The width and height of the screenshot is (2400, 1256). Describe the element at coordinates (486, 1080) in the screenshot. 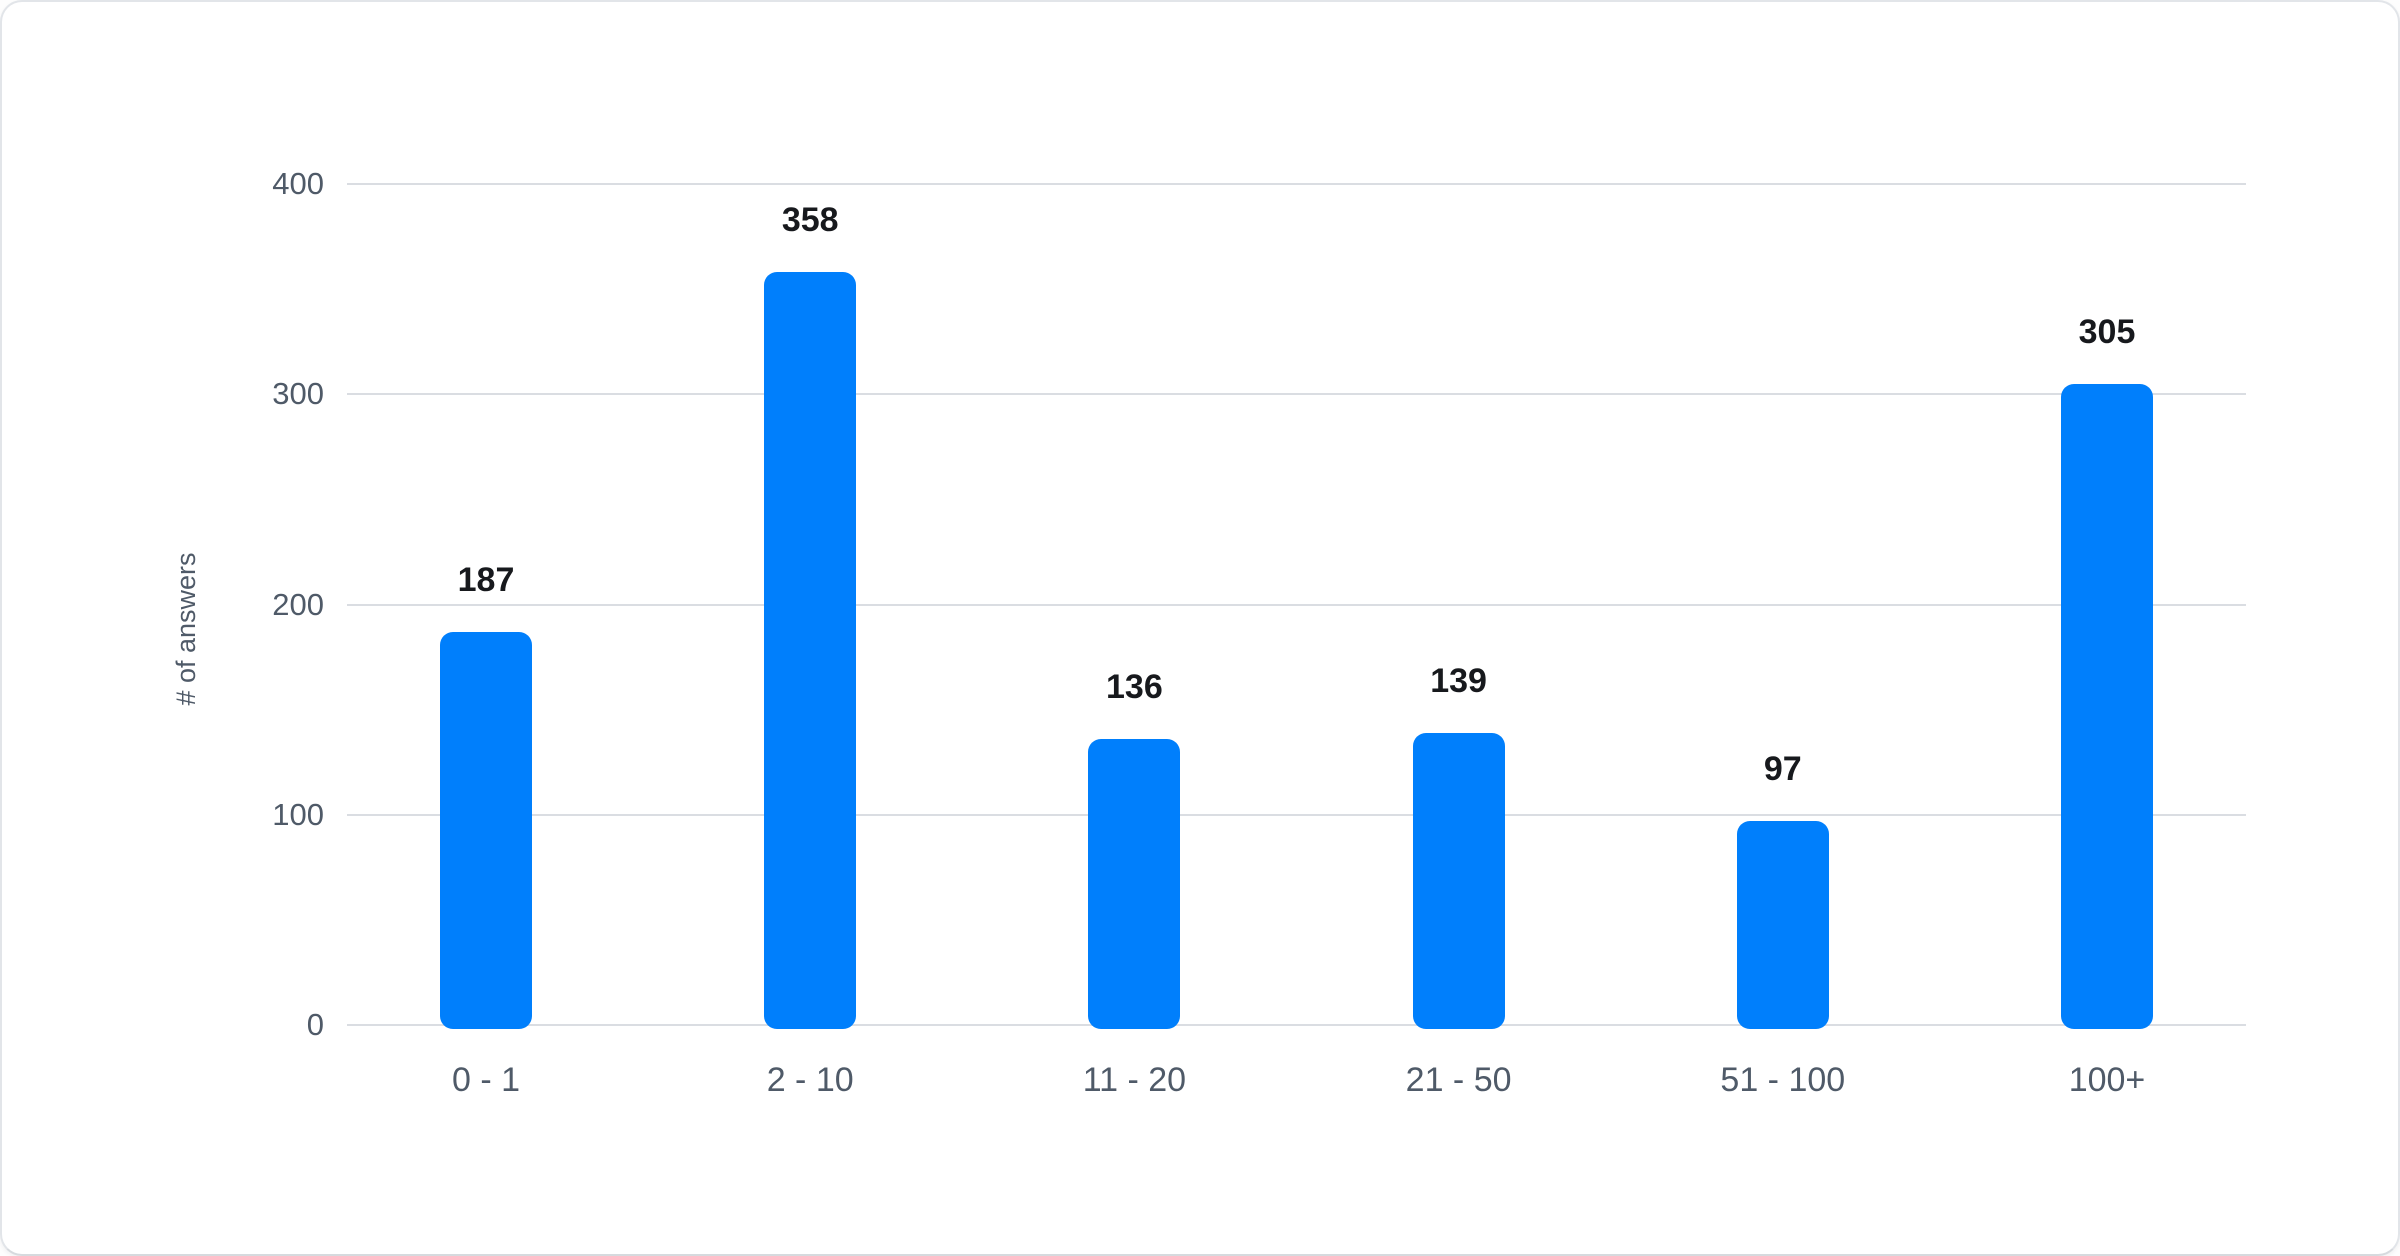

I see `x-tick-label: 0 - 1` at that location.